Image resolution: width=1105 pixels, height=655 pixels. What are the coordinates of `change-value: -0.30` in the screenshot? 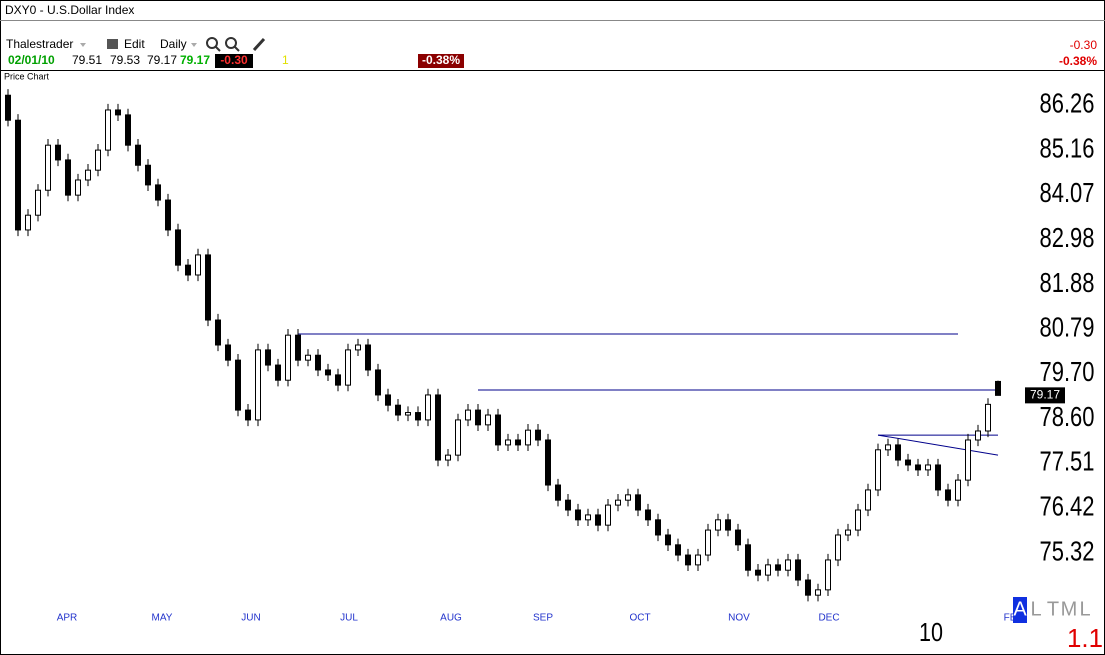 It's located at (234, 60).